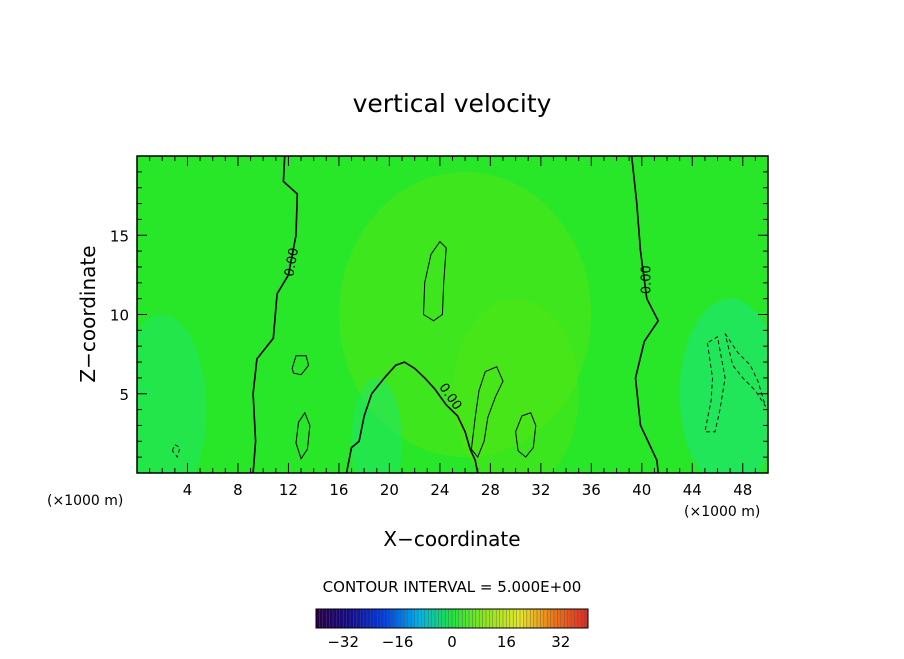  I want to click on downdraft-zone-right, so click(723, 385).